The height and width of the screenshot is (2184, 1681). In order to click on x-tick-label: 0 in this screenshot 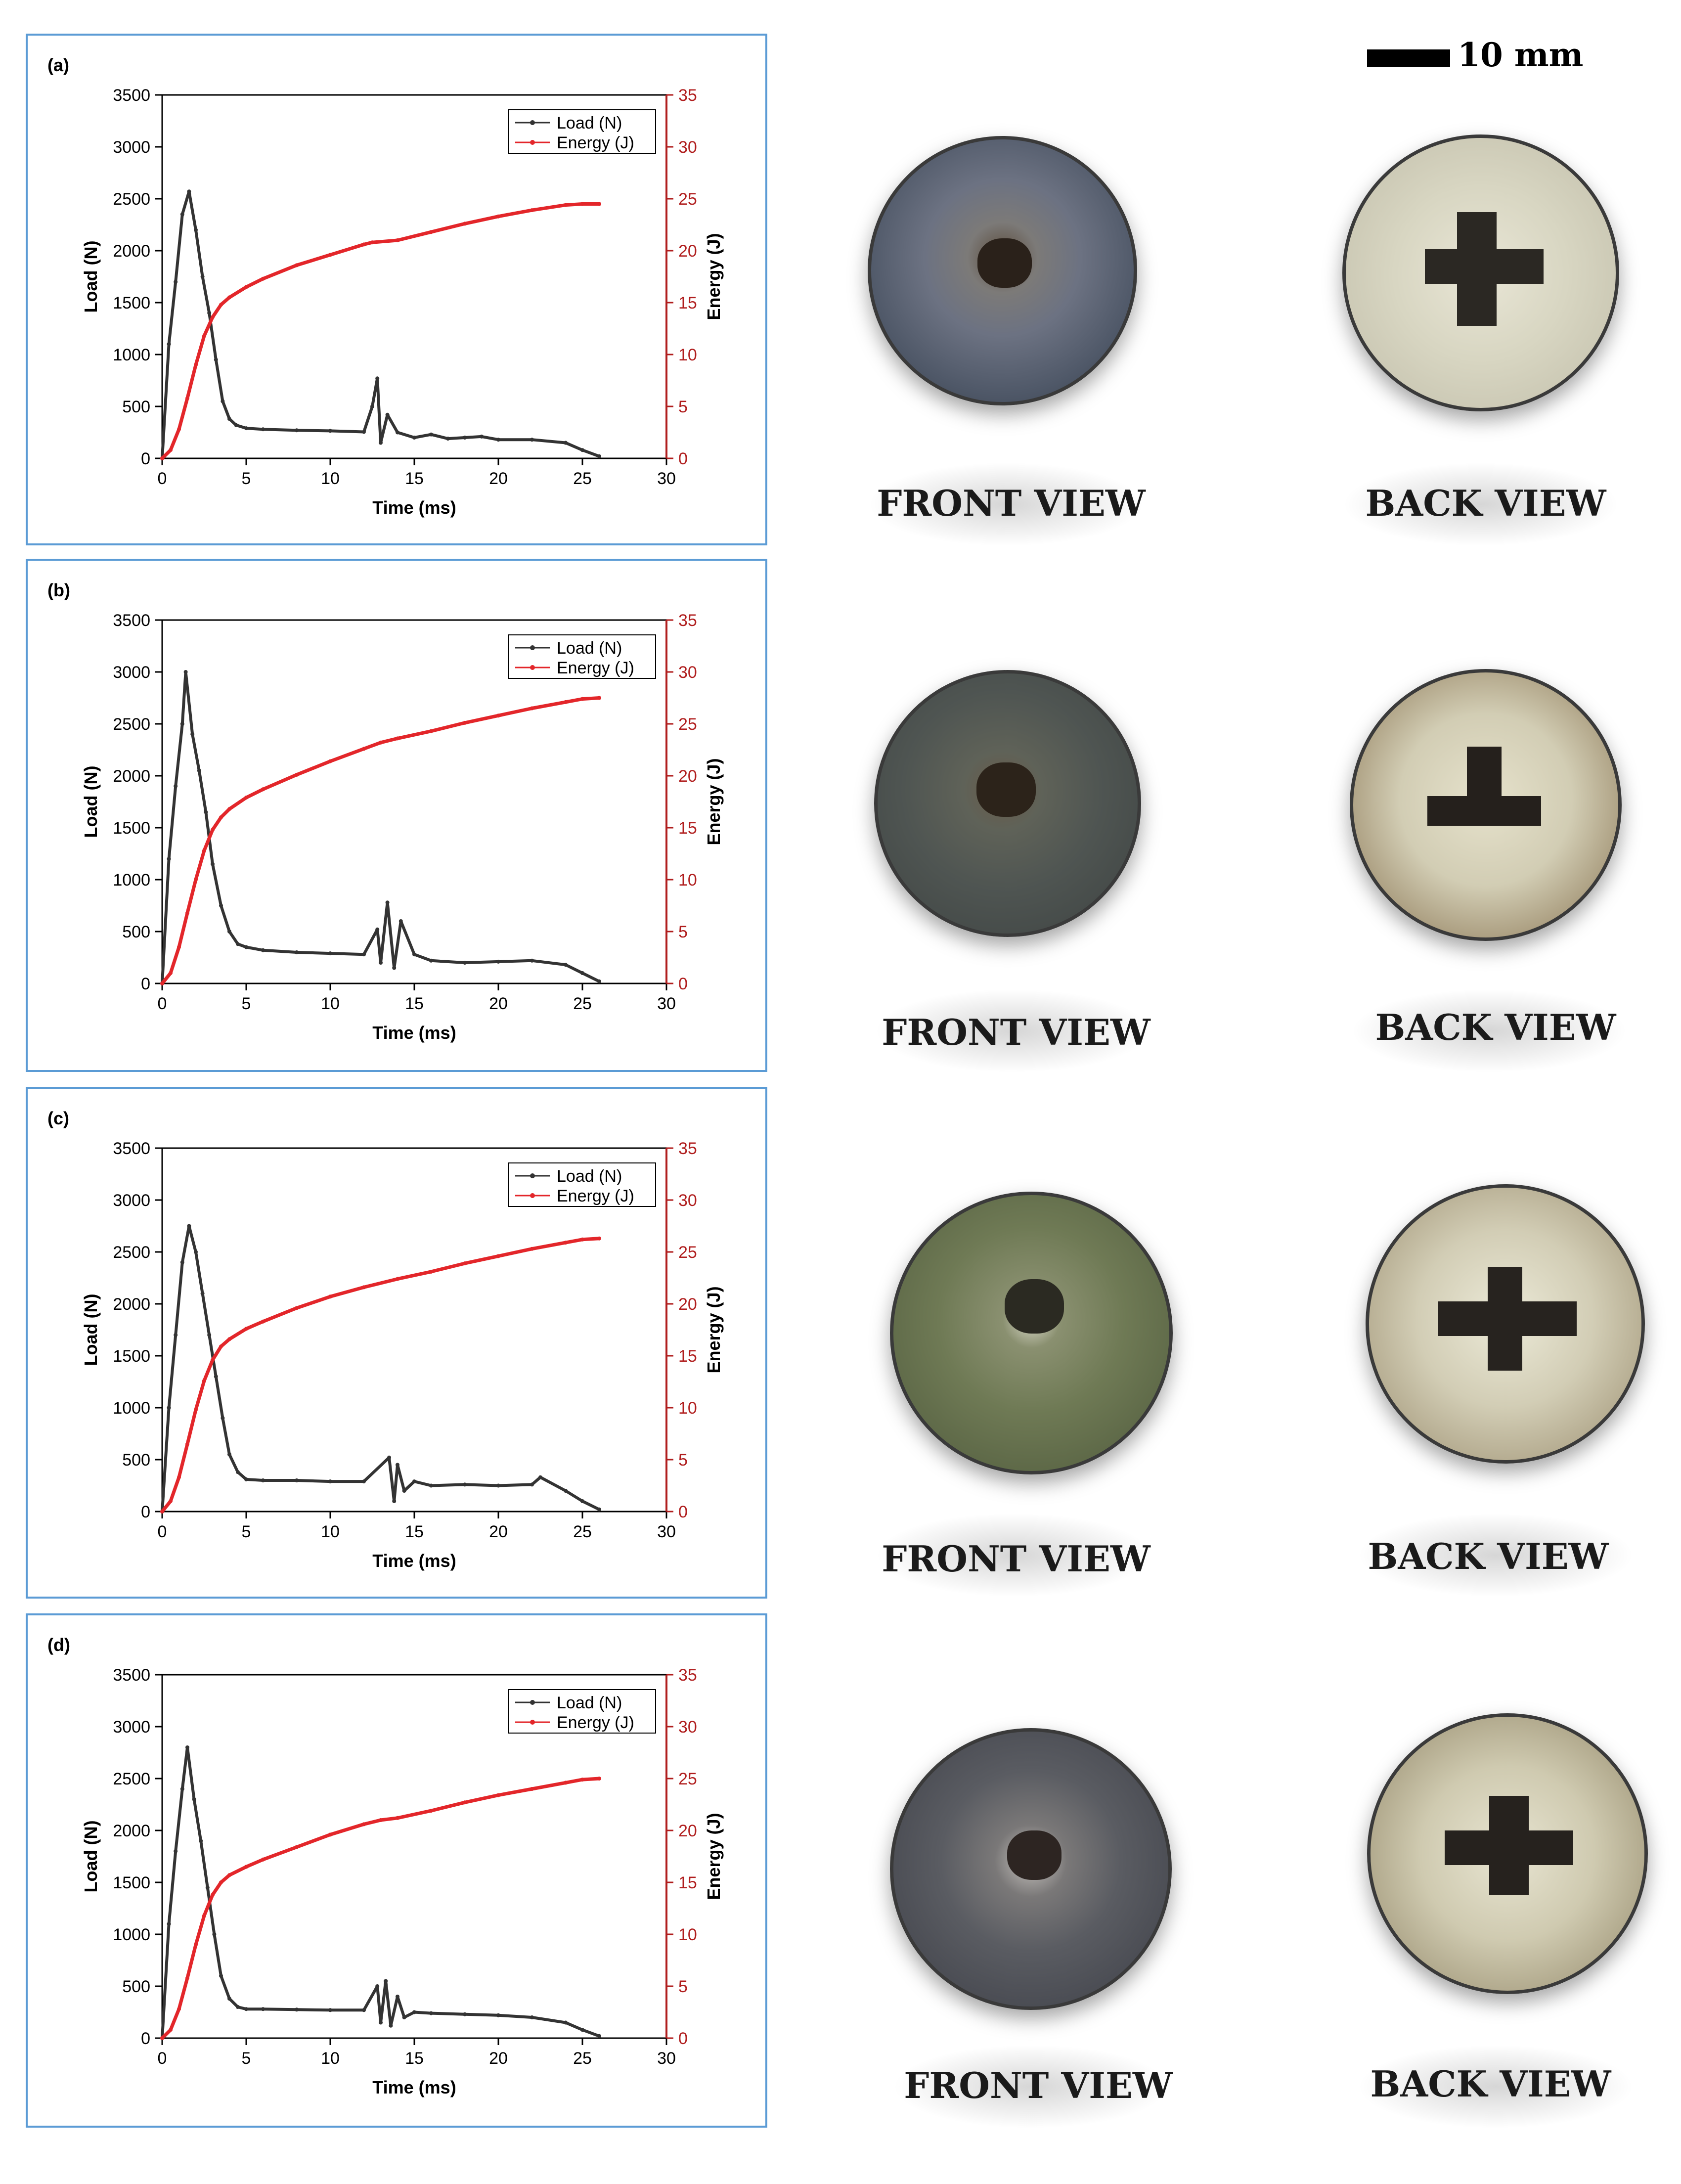, I will do `click(163, 2058)`.